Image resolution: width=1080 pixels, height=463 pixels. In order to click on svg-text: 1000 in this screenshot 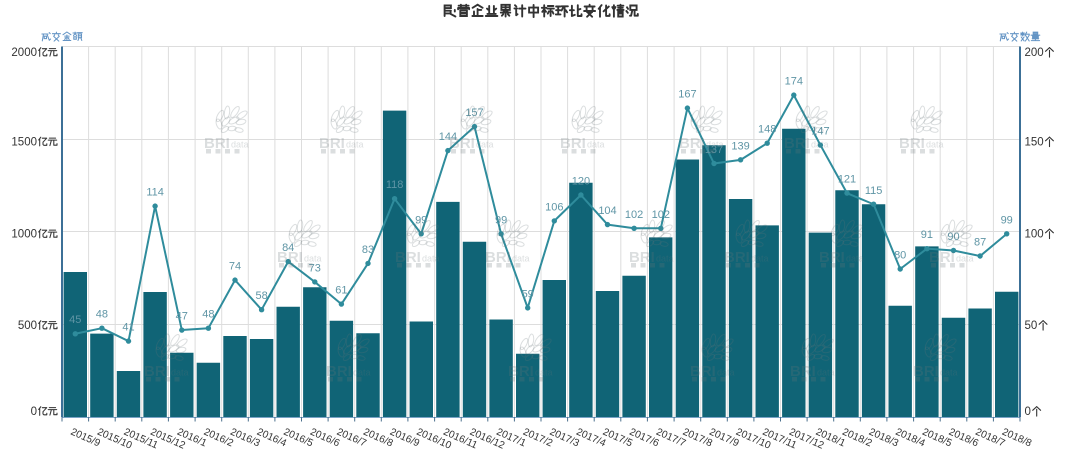, I will do `click(24, 235)`.